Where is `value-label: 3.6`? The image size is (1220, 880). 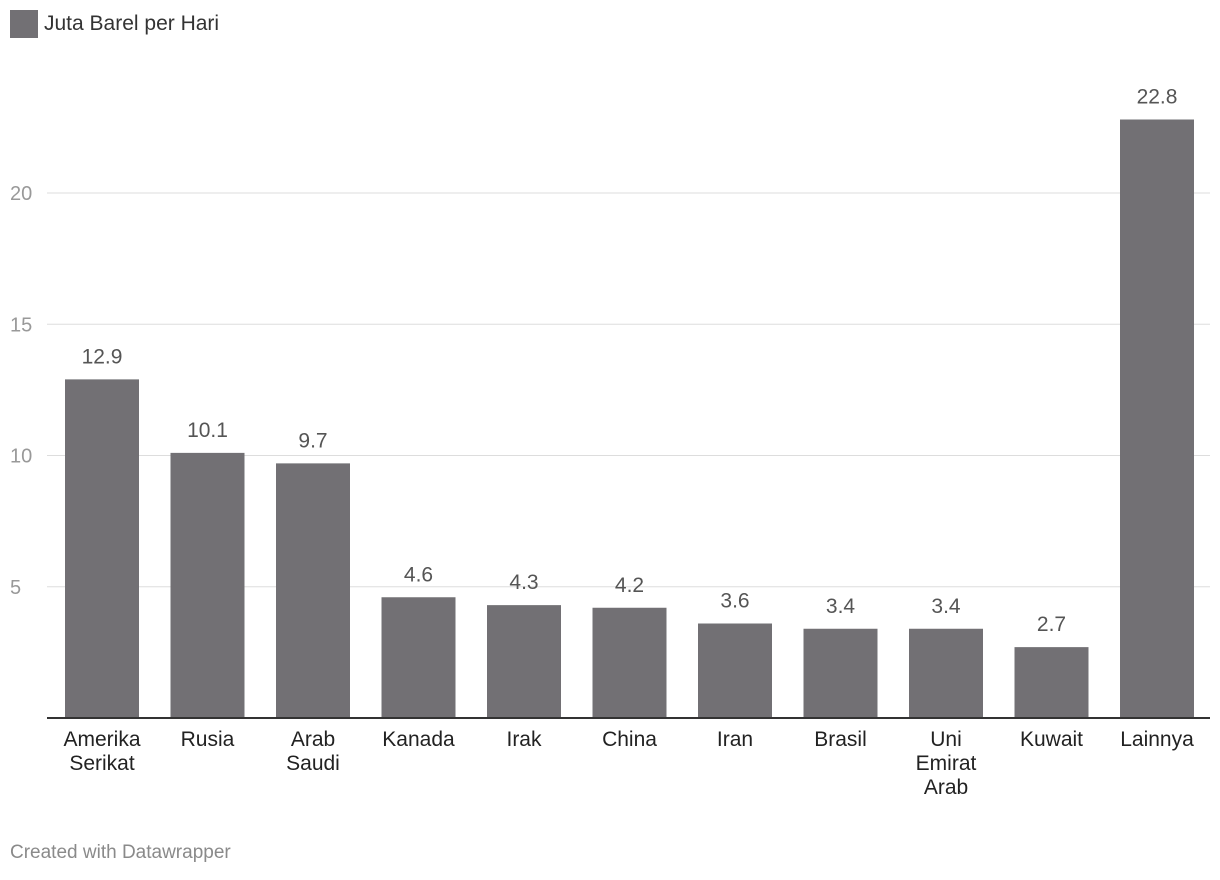 value-label: 3.6 is located at coordinates (734, 601).